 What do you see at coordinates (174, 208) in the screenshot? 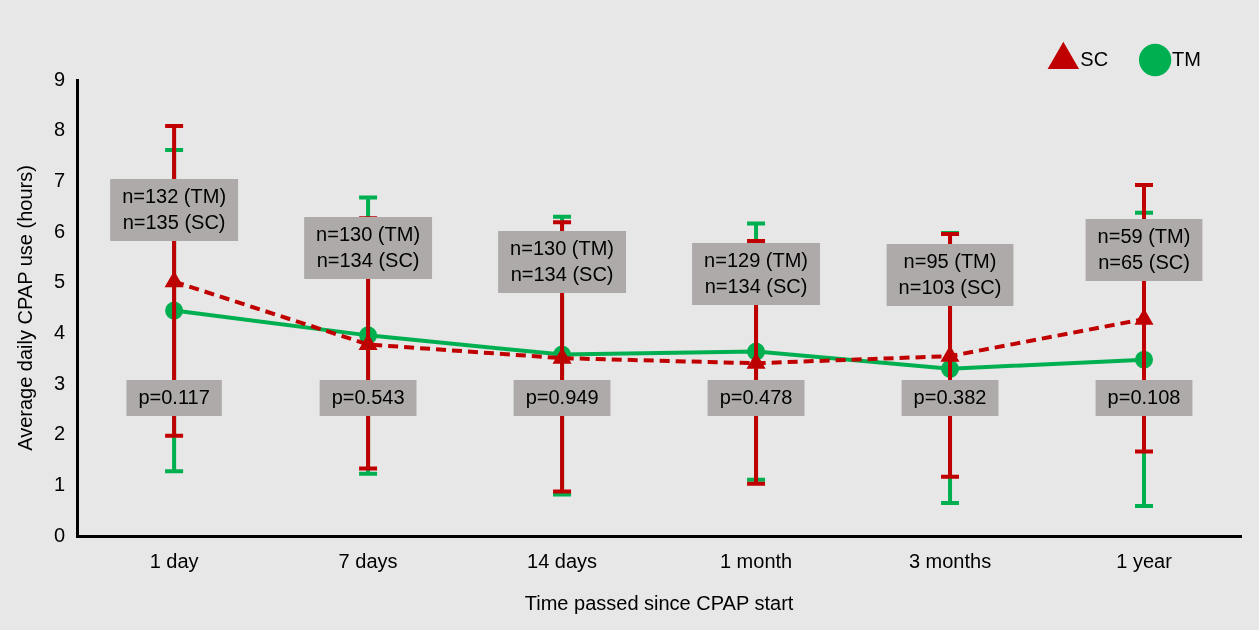
I see `annotation: n=132 (TM) n=135 (SC)` at bounding box center [174, 208].